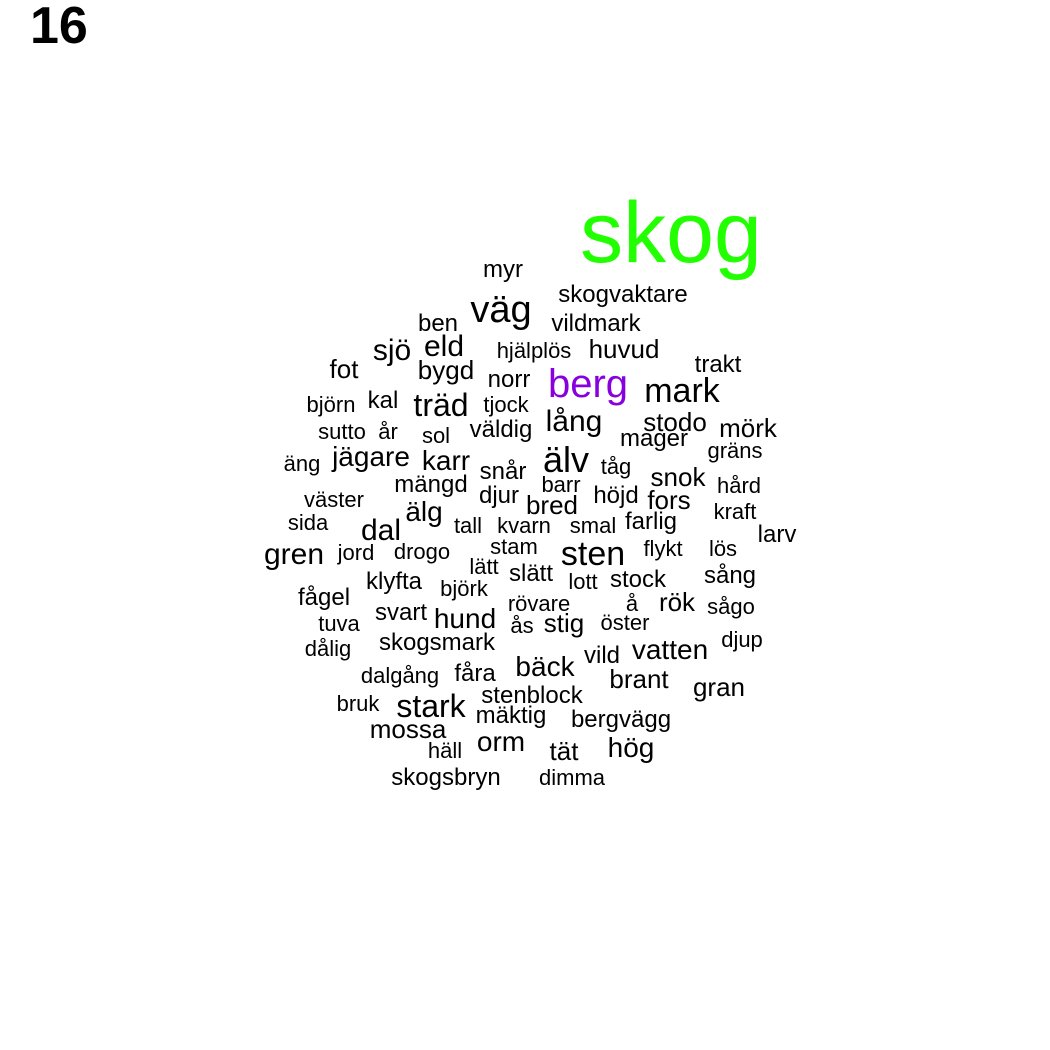  Describe the element at coordinates (588, 384) in the screenshot. I see `cloud-word: berg` at that location.